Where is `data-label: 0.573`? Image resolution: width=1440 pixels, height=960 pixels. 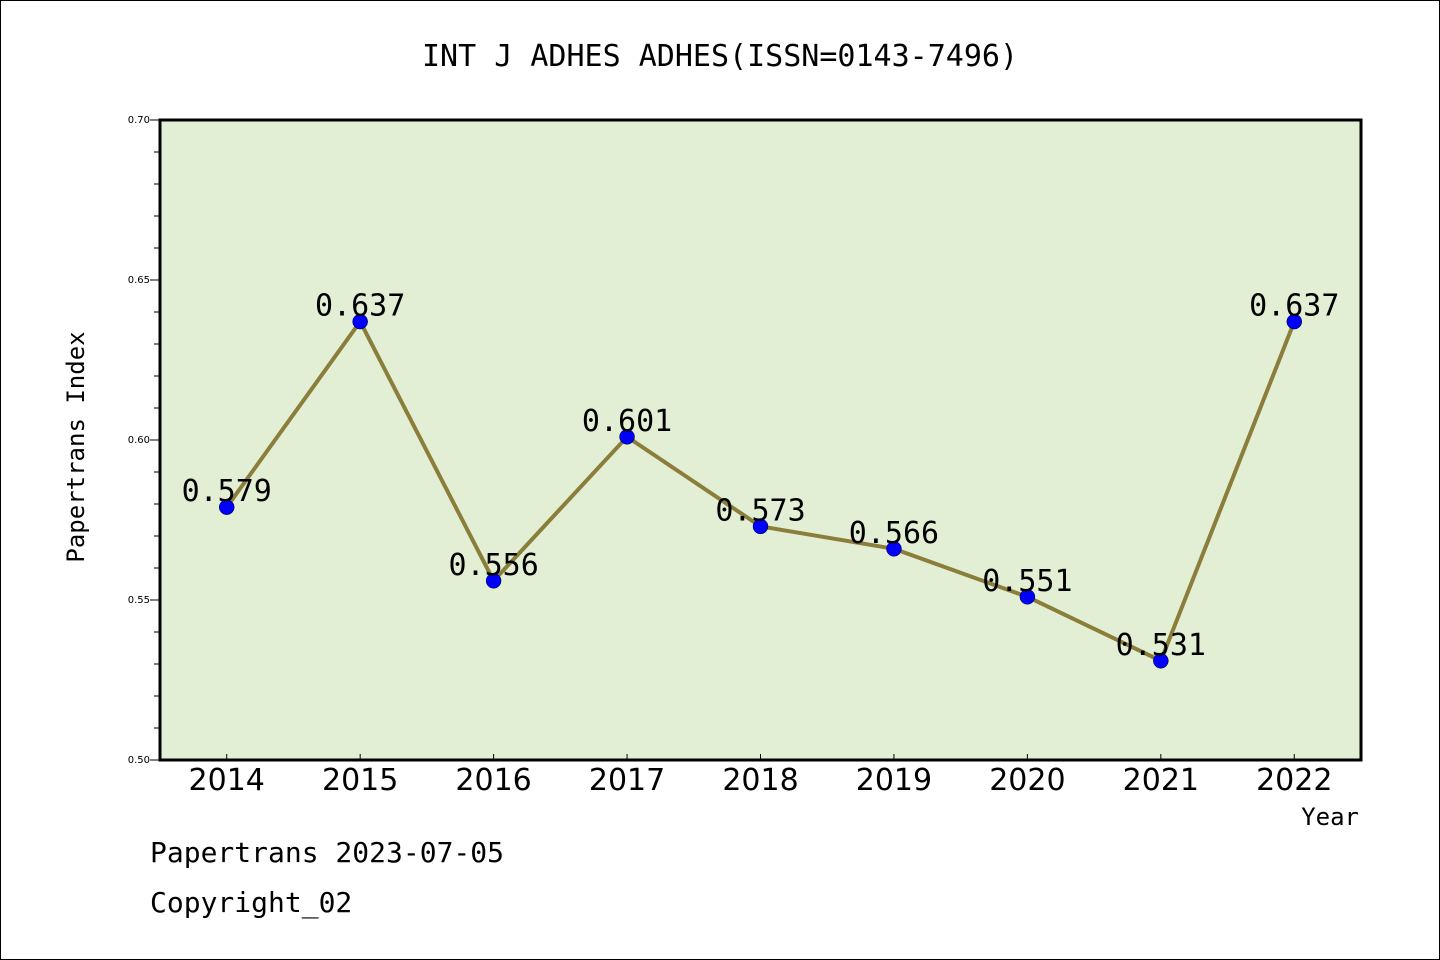
data-label: 0.573 is located at coordinates (760, 510).